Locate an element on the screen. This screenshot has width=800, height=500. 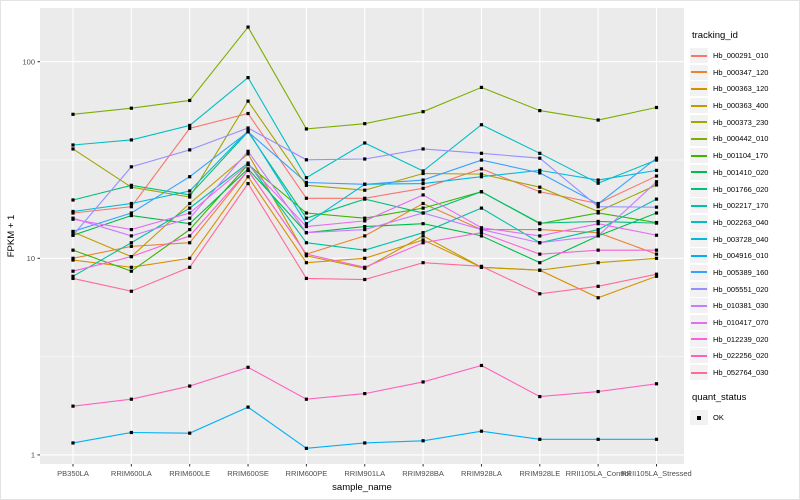
legend-item: Hb_000363_120 is located at coordinates (745, 89).